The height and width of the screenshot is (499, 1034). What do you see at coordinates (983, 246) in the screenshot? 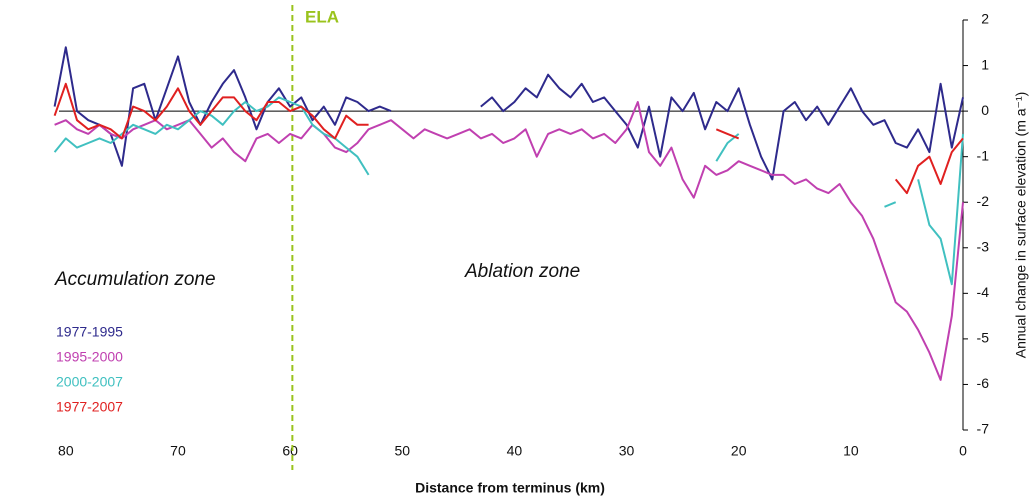
I see `y-tick-label: -3` at bounding box center [983, 246].